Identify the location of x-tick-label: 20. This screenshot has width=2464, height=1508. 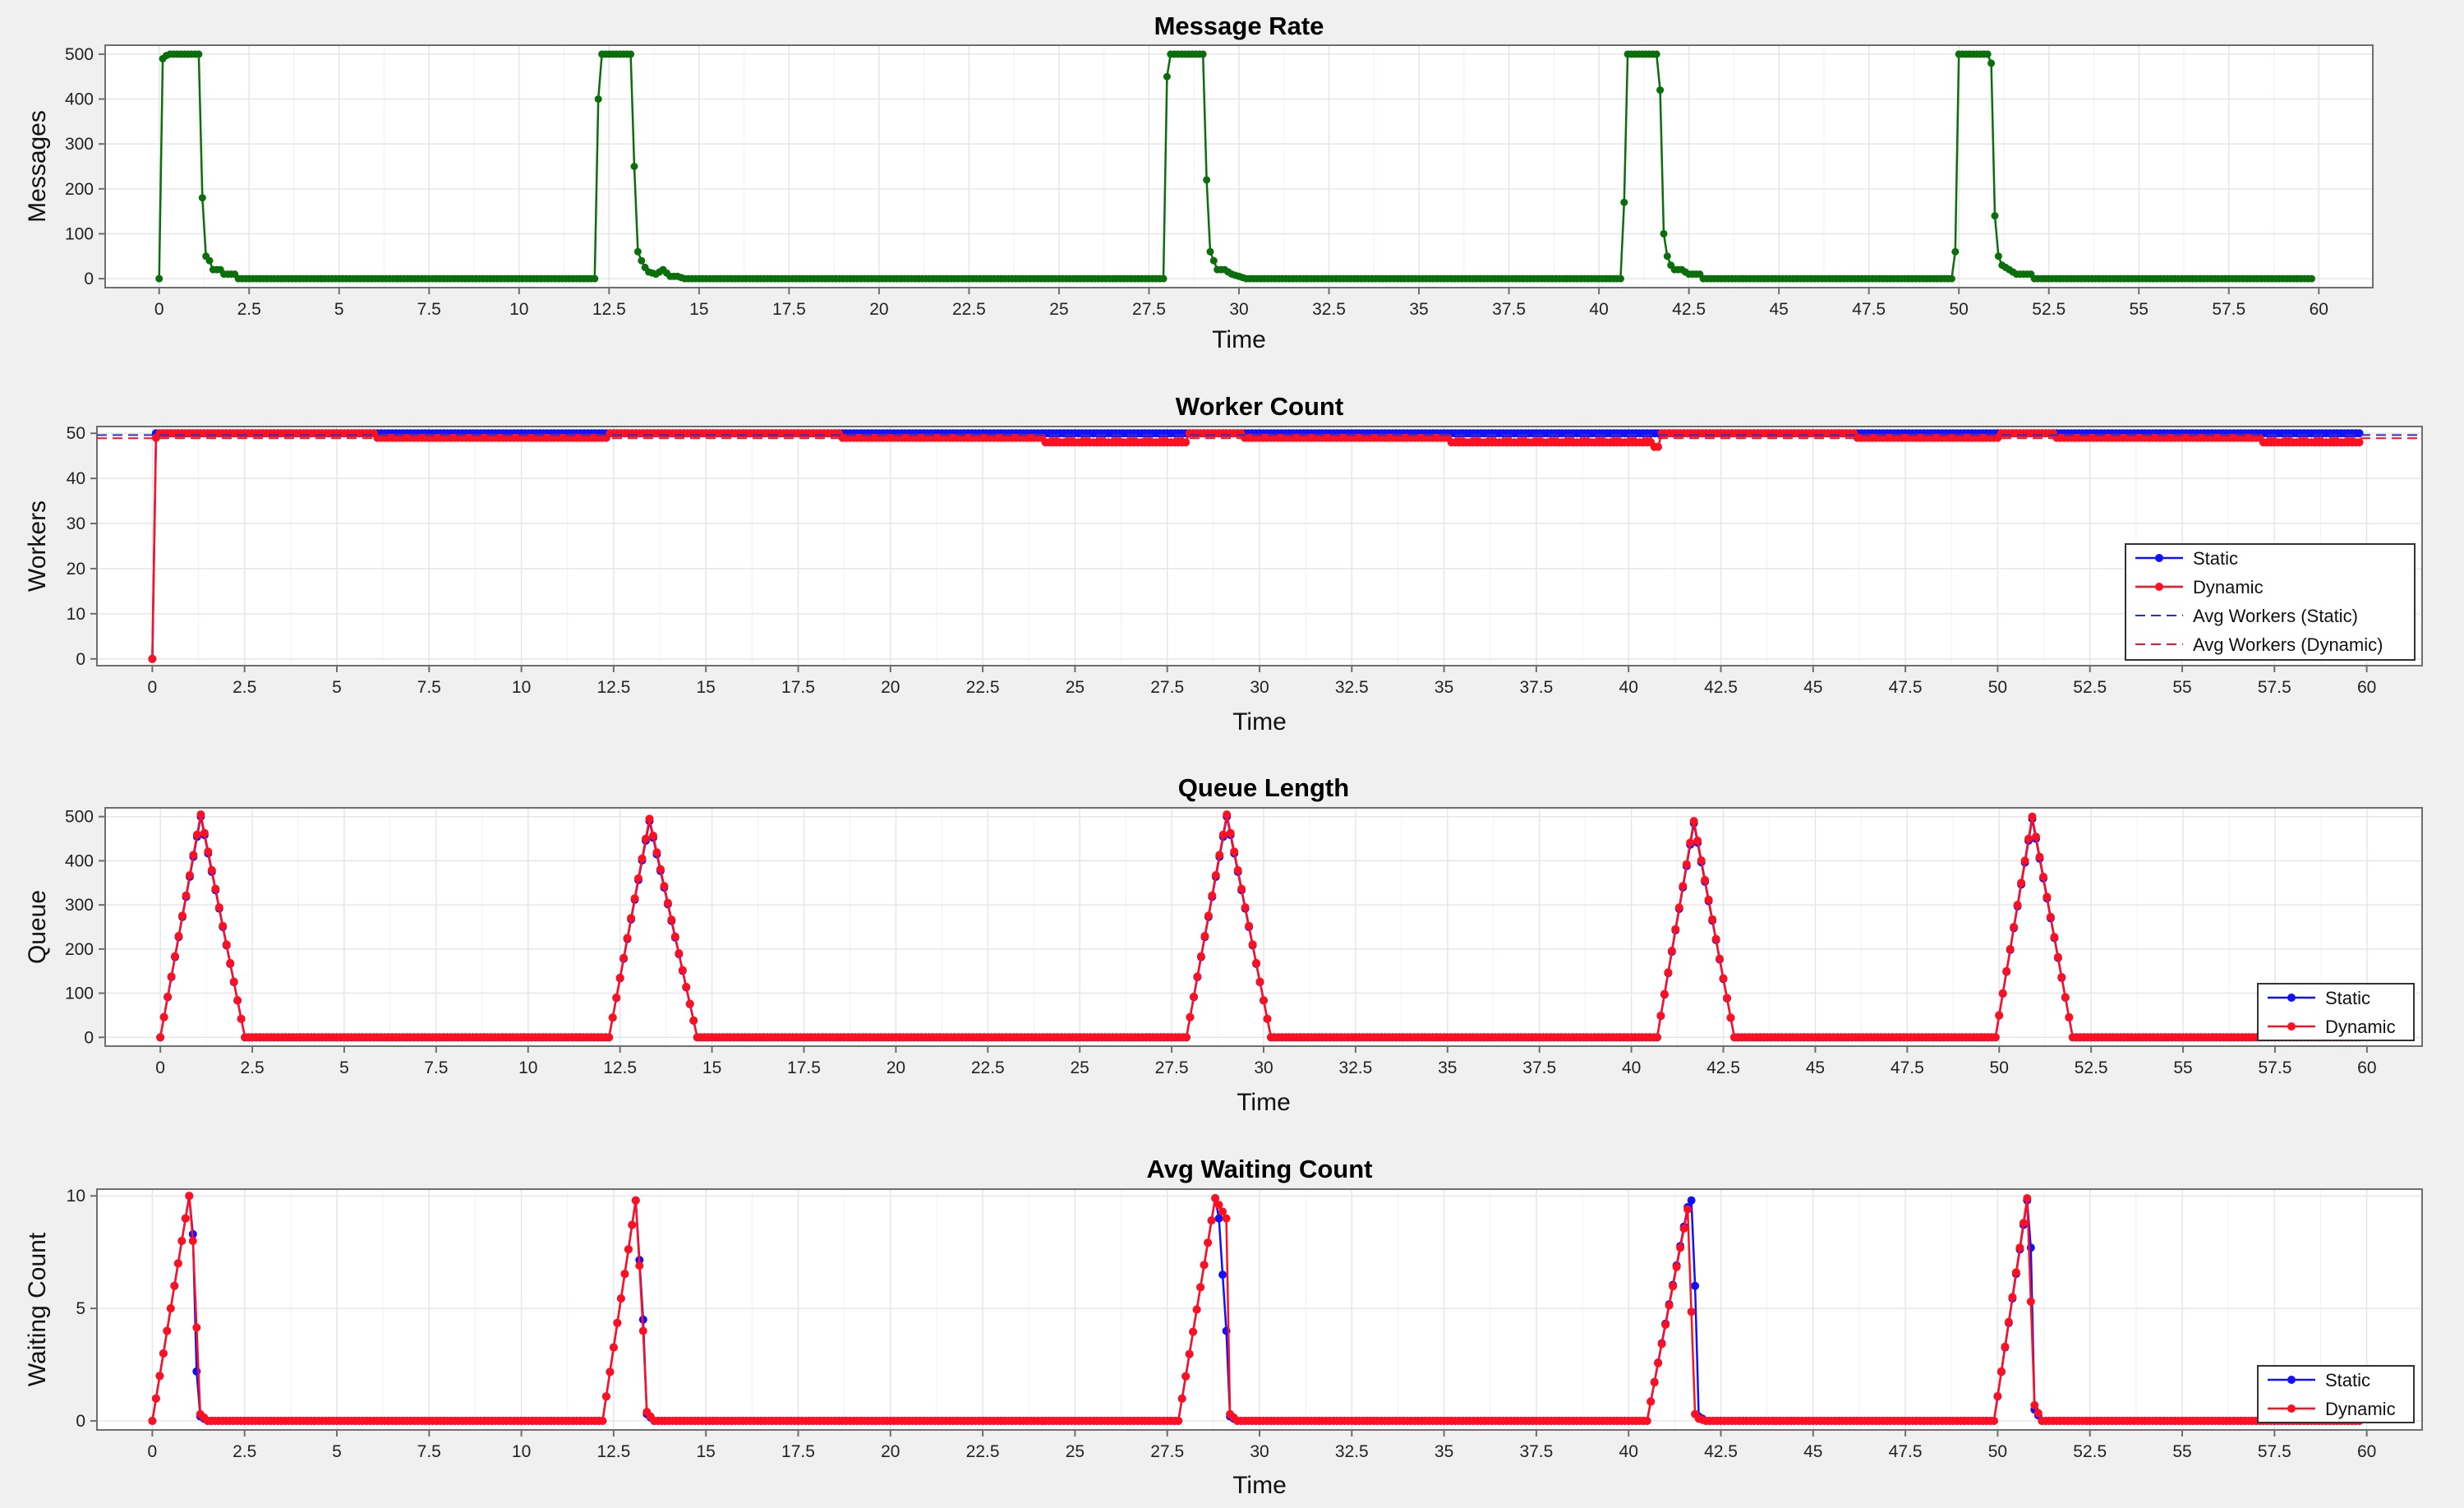
(896, 1067).